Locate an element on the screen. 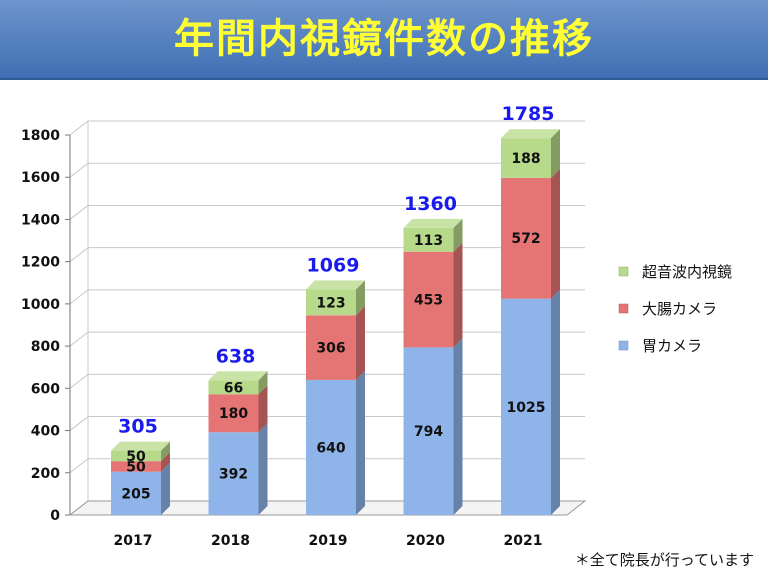 This screenshot has width=768, height=578. bar-segment: 123 is located at coordinates (335, 298).